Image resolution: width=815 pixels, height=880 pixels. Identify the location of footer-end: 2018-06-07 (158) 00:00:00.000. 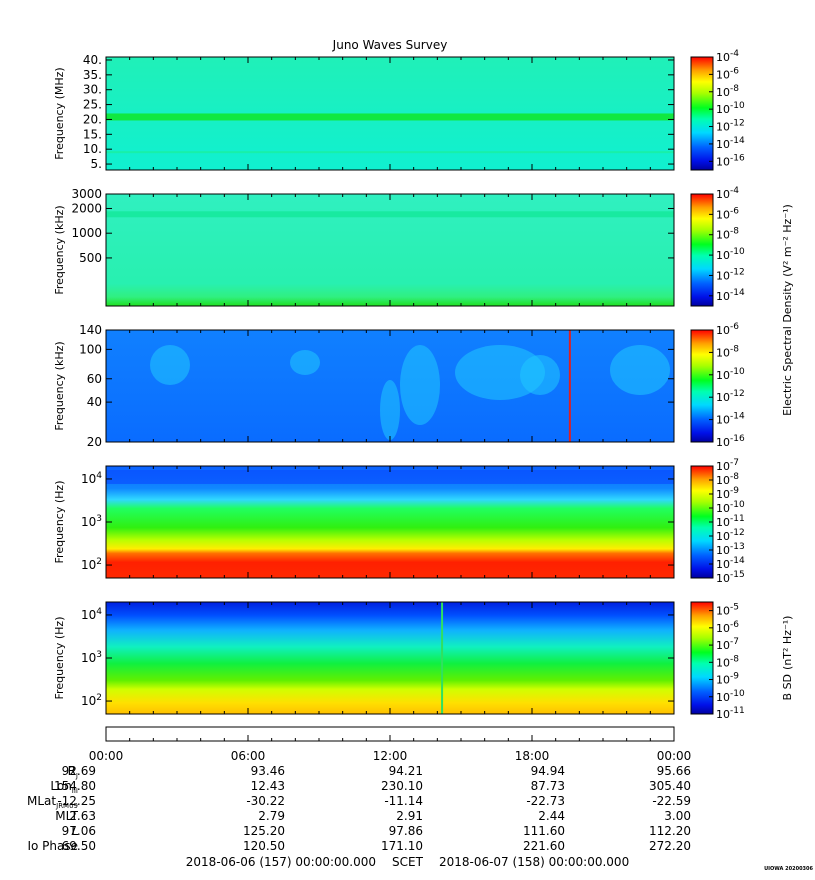
(534, 862).